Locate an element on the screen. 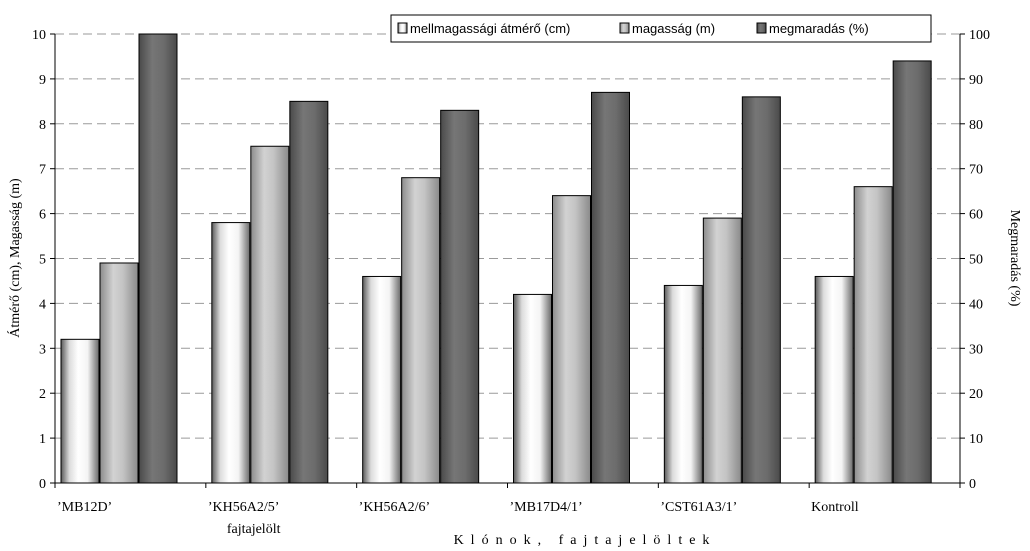 Image resolution: width=1030 pixels, height=551 pixels. y-tick-label: 2 is located at coordinates (42, 394).